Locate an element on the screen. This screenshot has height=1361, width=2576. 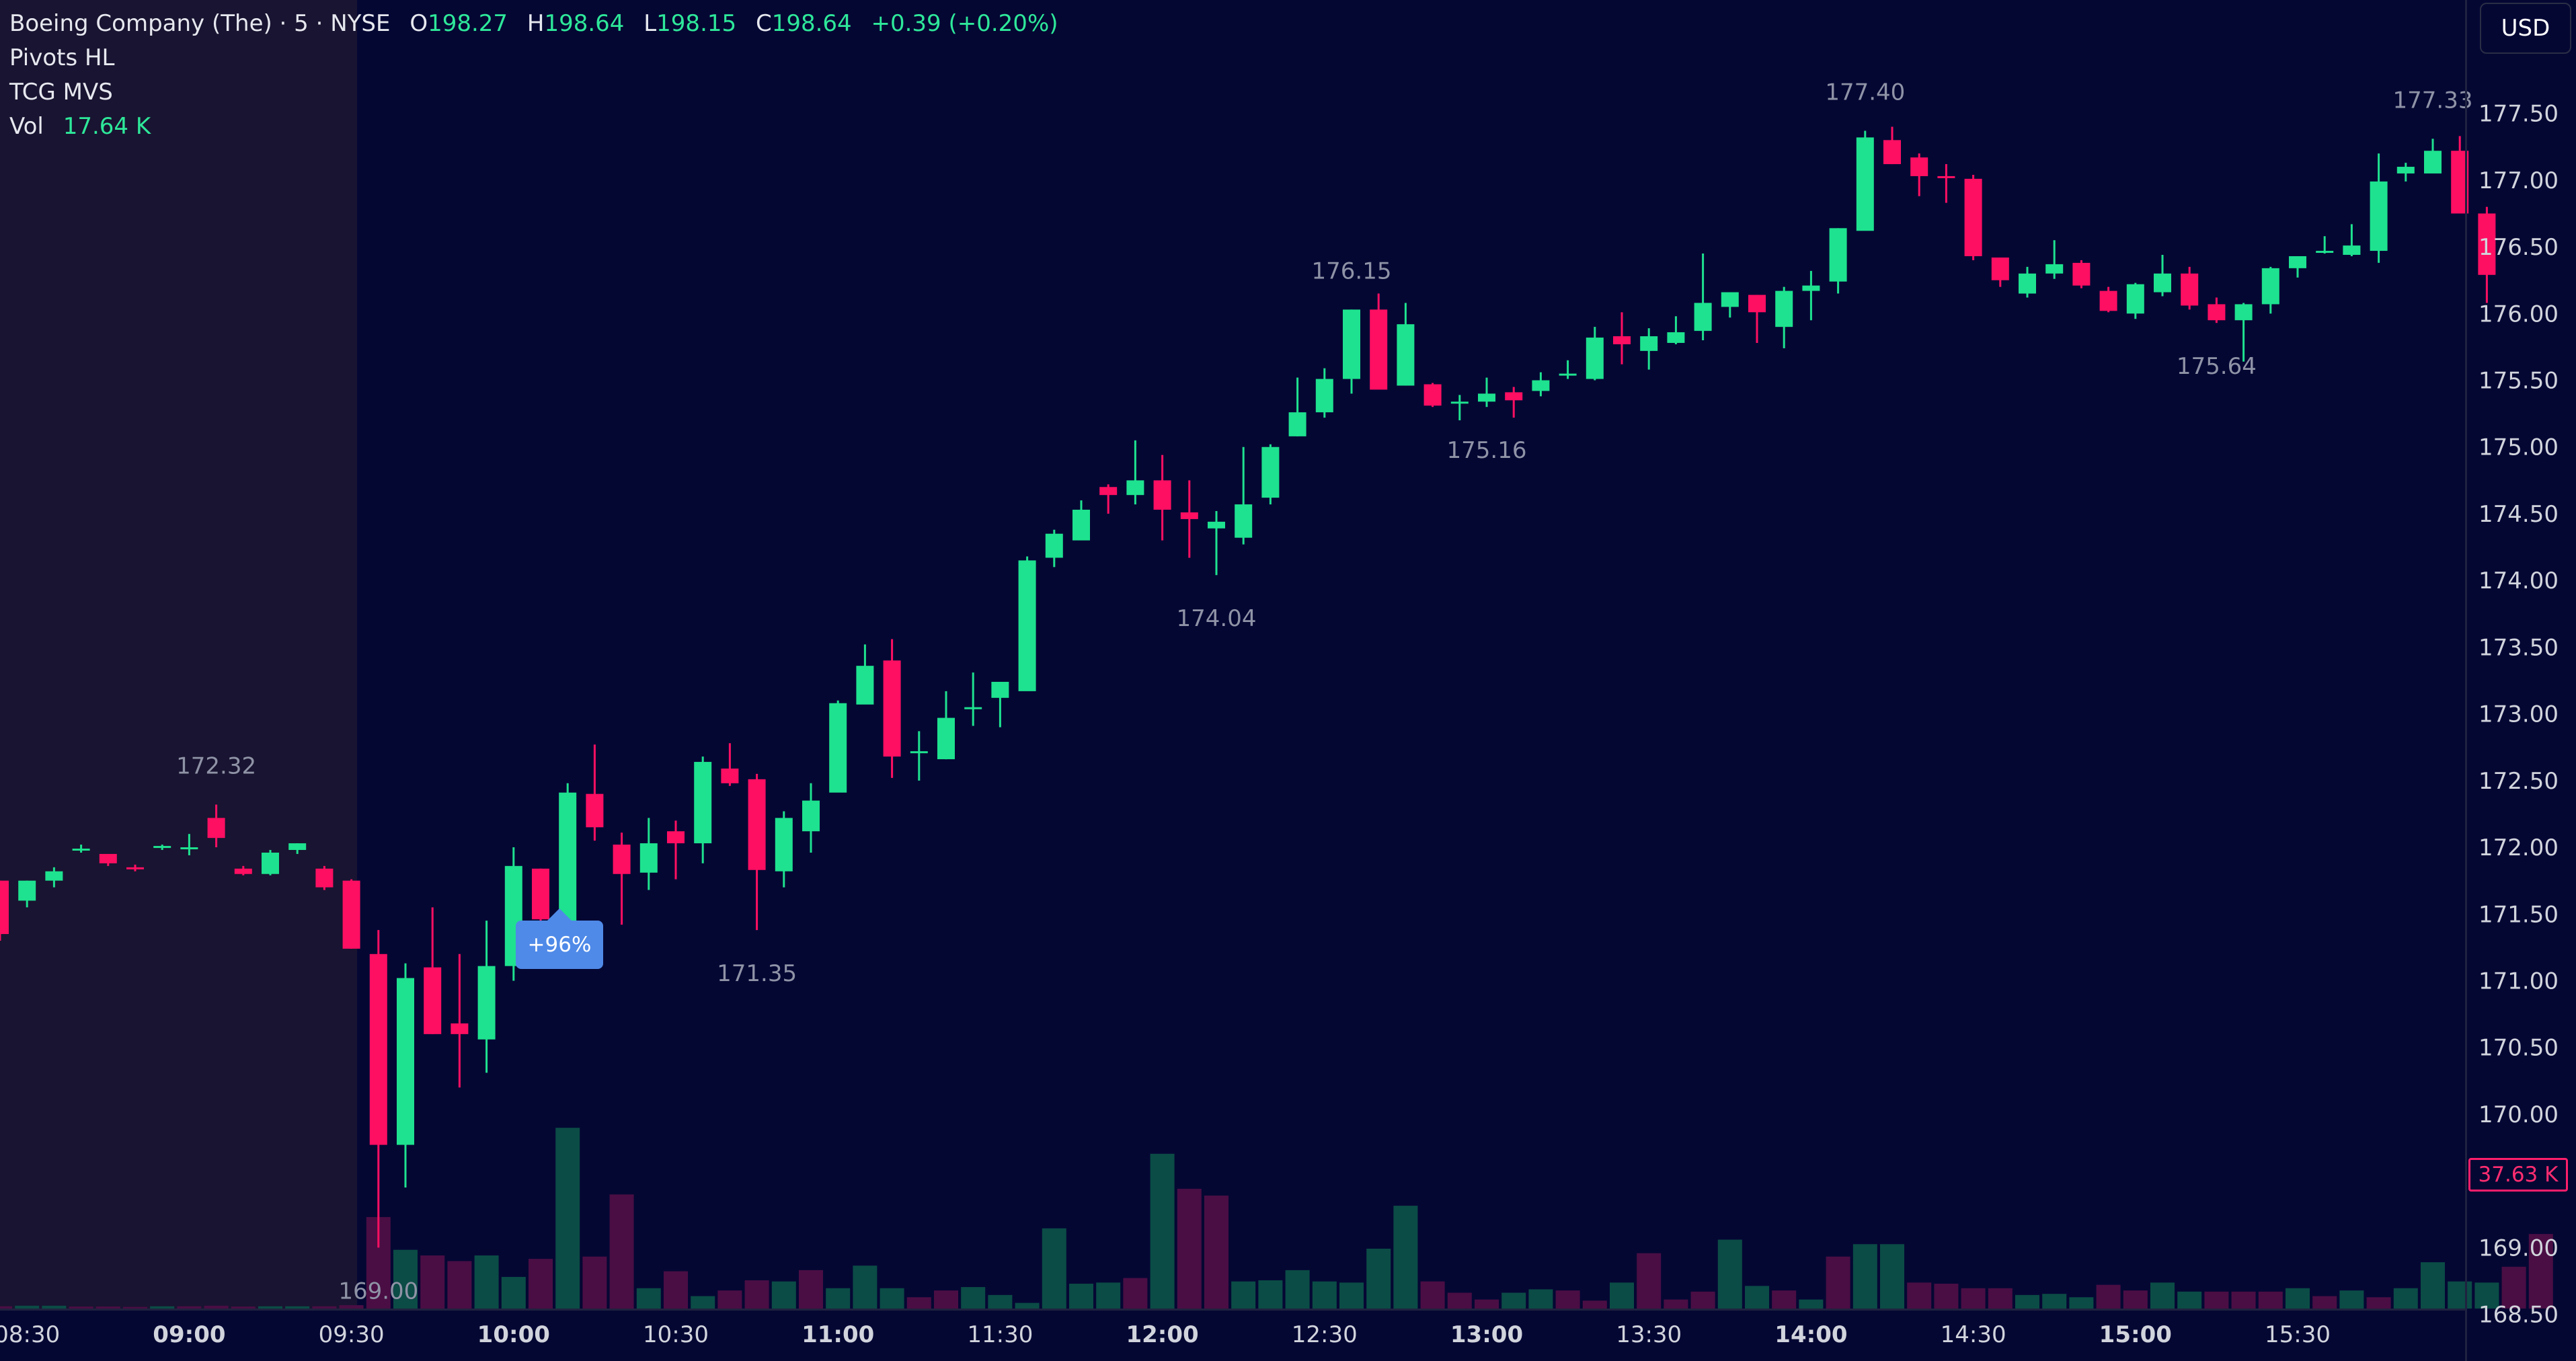
time-tick-label: 14:30 is located at coordinates (1974, 1334).